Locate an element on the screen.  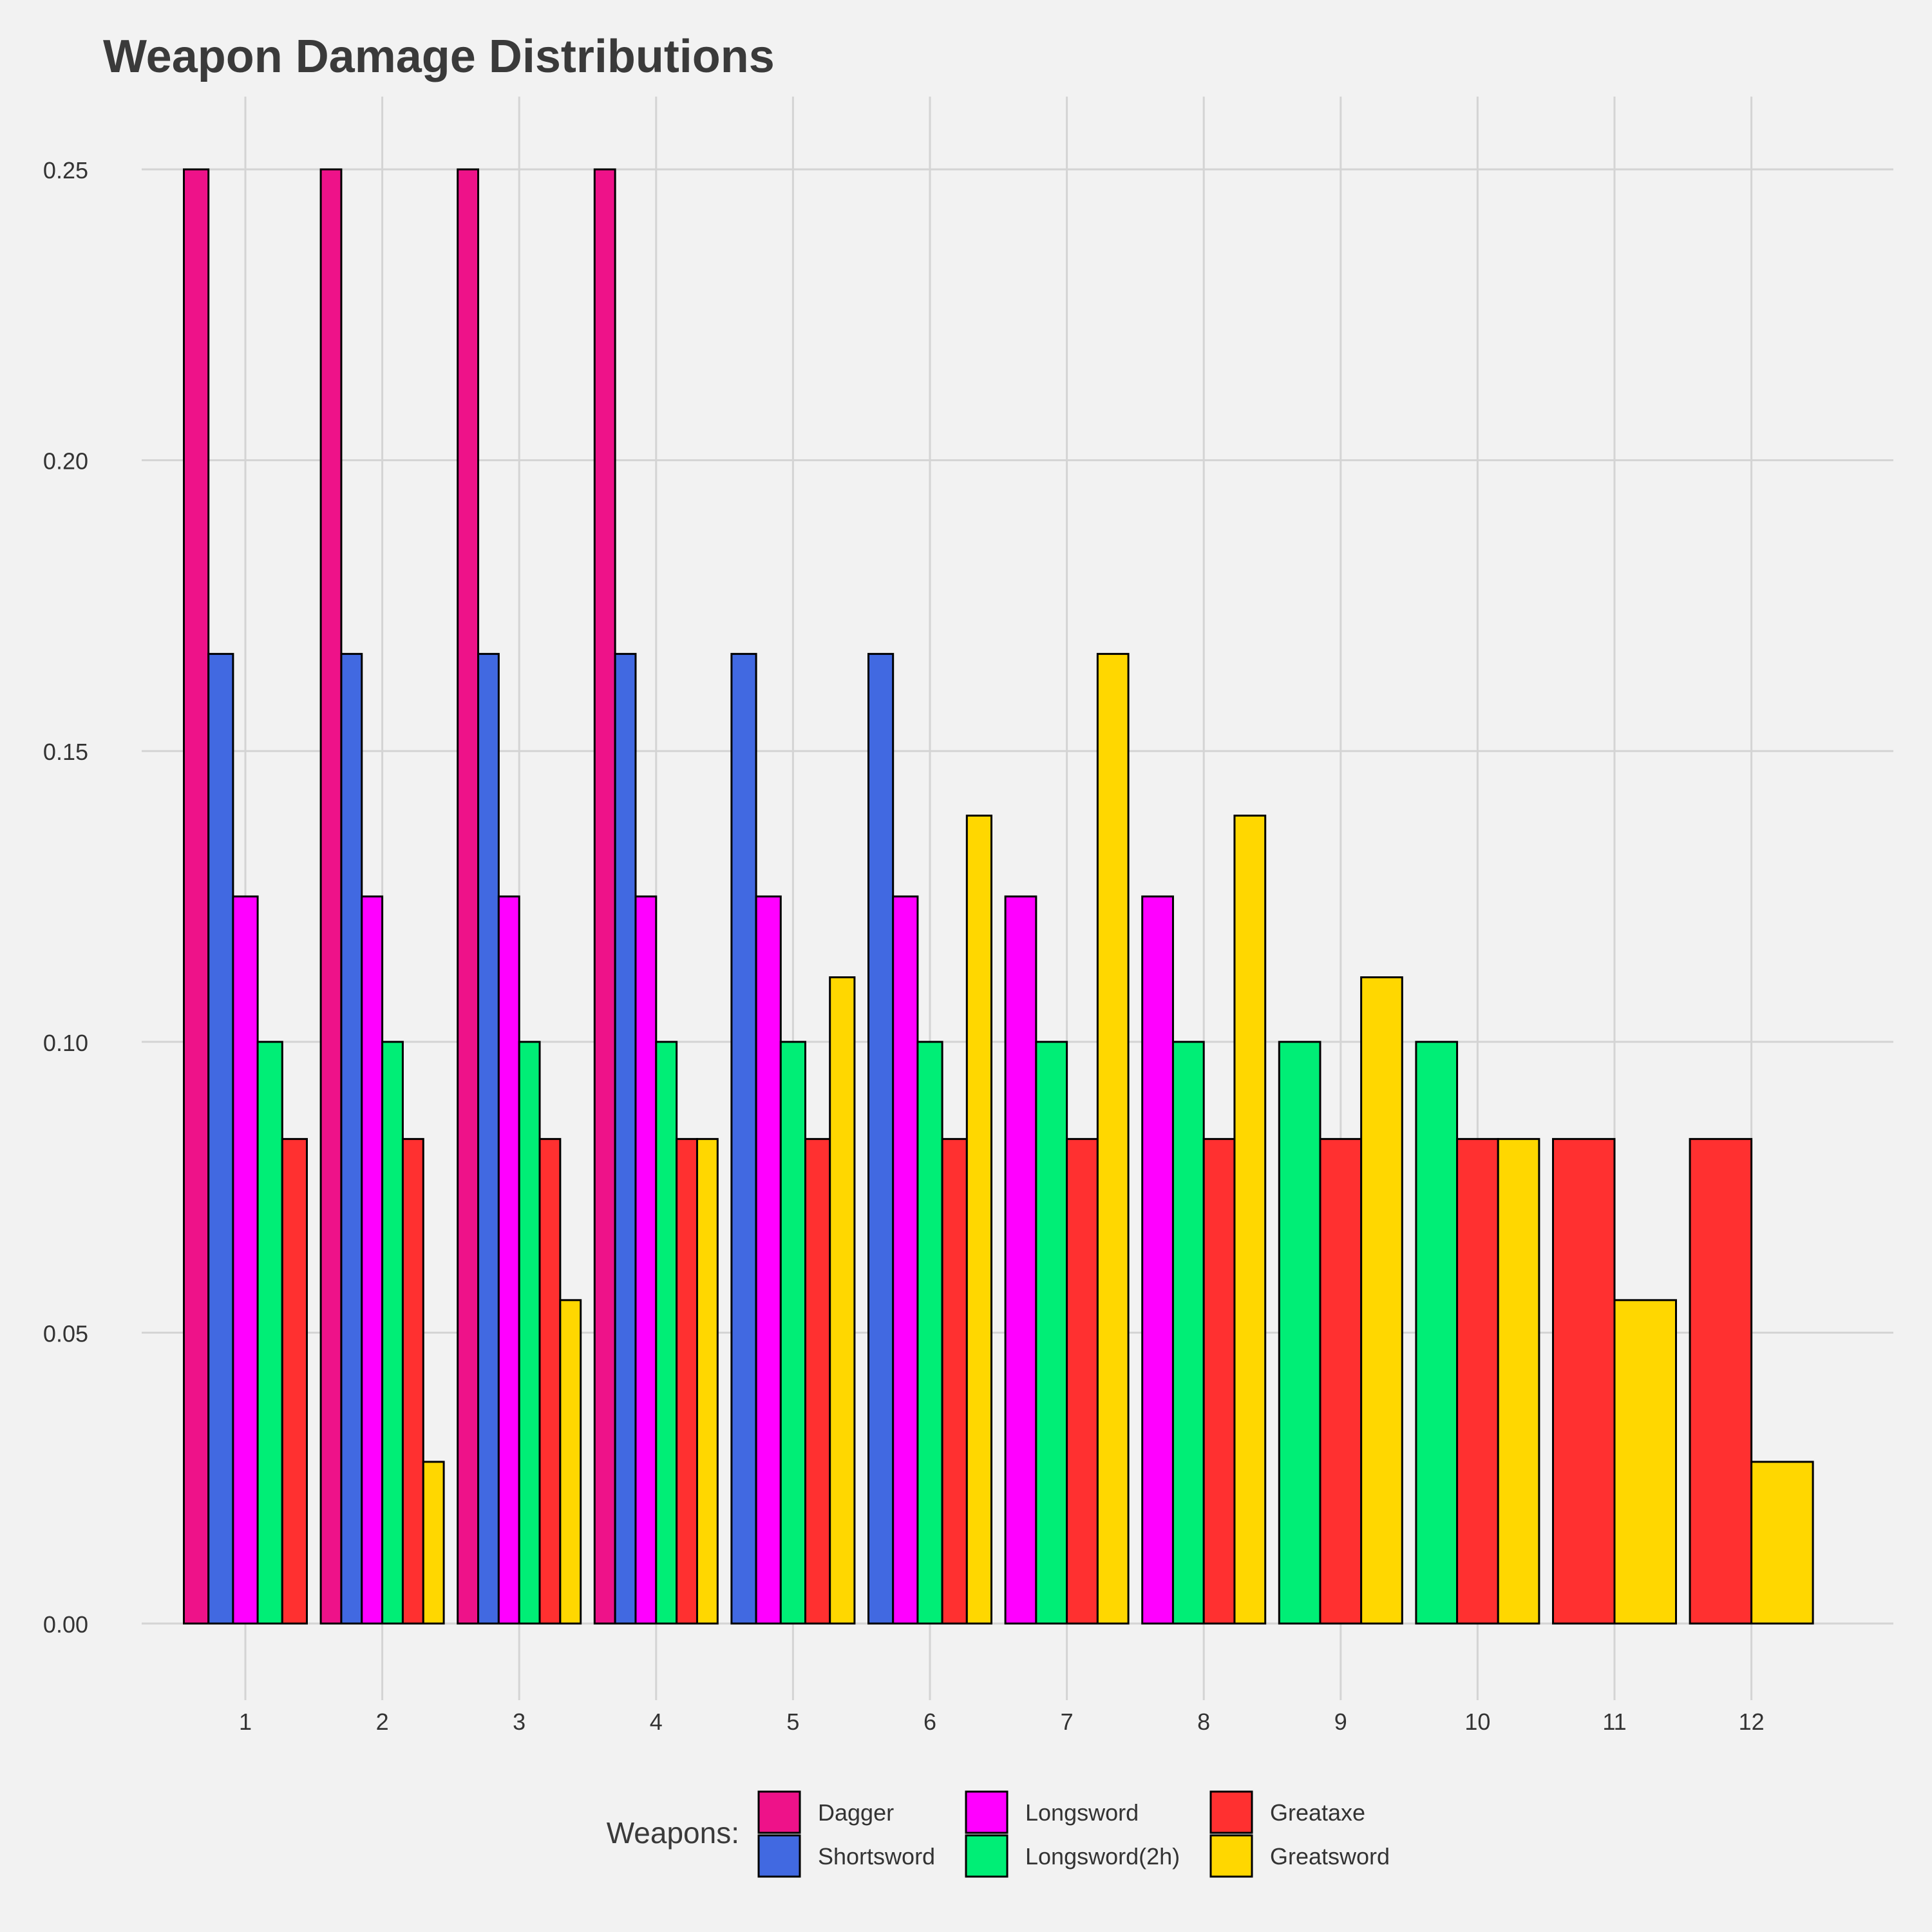
legend-title: Weapons: is located at coordinates (673, 1833).